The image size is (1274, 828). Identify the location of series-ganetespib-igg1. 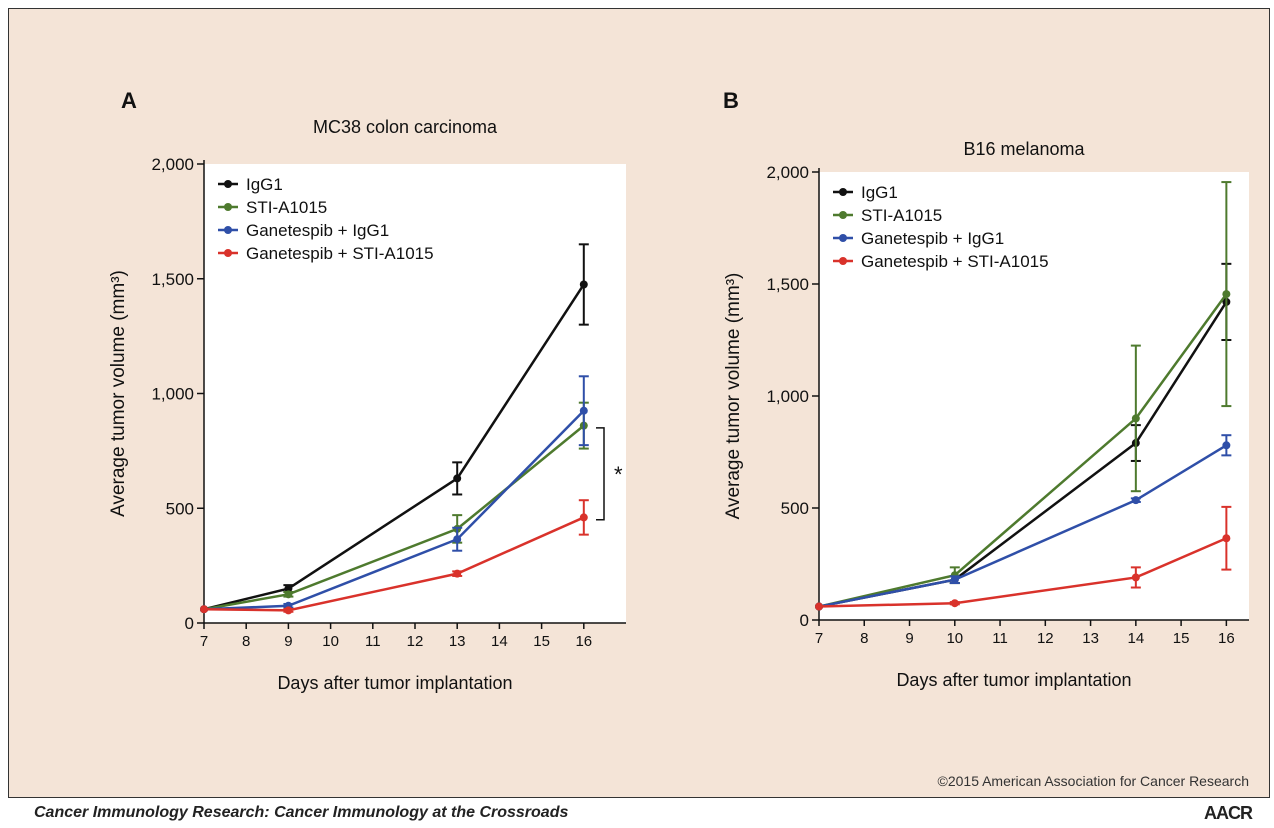
(1023, 522).